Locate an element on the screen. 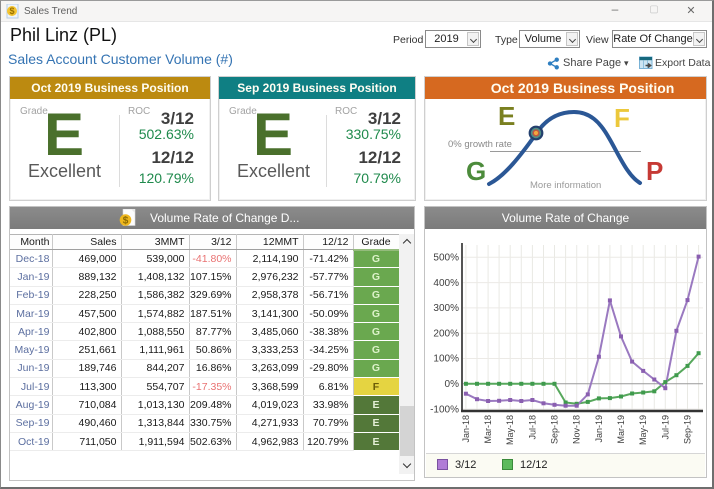 This screenshot has width=714, height=489. svg-text: 500% is located at coordinates (446, 258).